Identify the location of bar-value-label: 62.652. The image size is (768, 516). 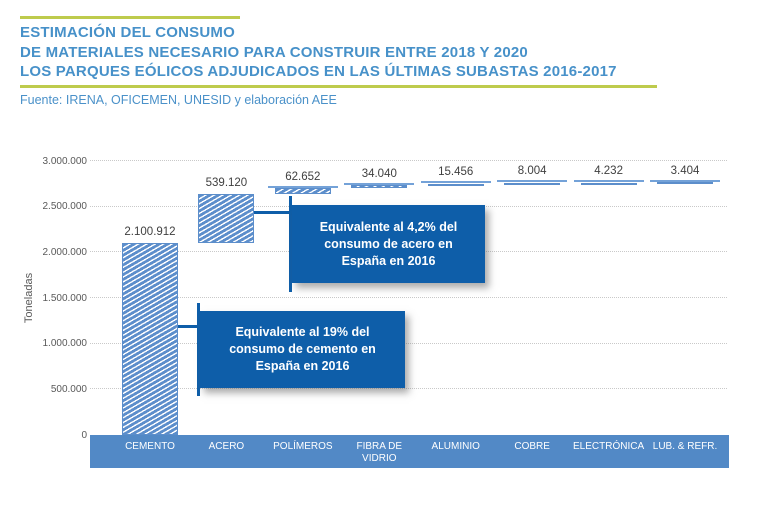
(303, 176).